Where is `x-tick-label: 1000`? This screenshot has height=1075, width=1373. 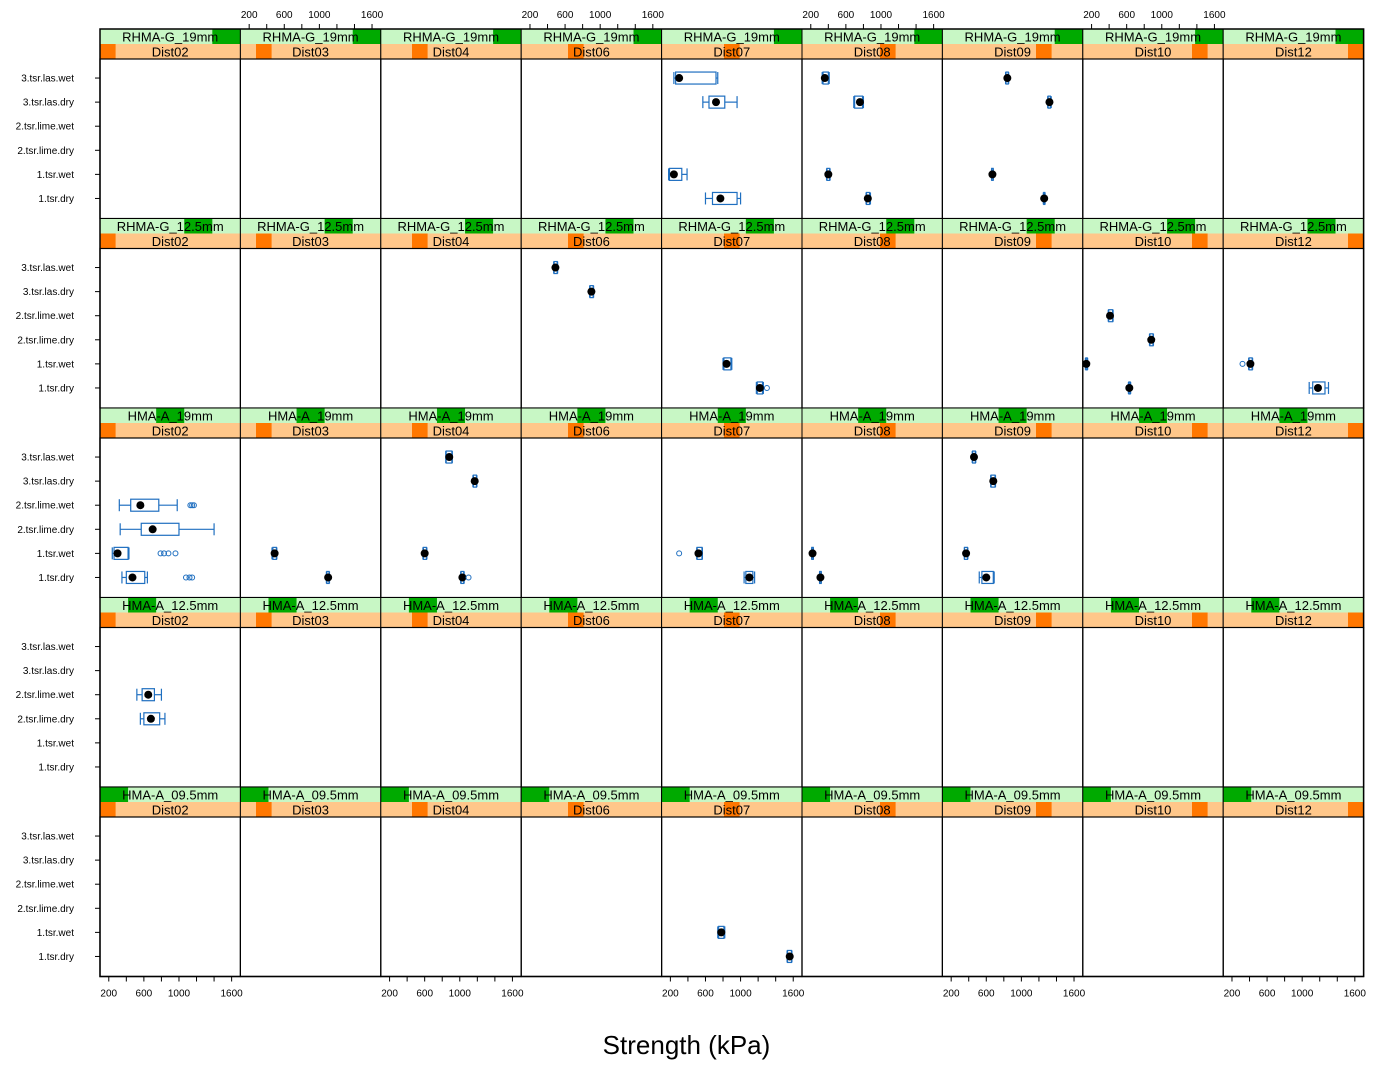 x-tick-label: 1000 is located at coordinates (460, 994).